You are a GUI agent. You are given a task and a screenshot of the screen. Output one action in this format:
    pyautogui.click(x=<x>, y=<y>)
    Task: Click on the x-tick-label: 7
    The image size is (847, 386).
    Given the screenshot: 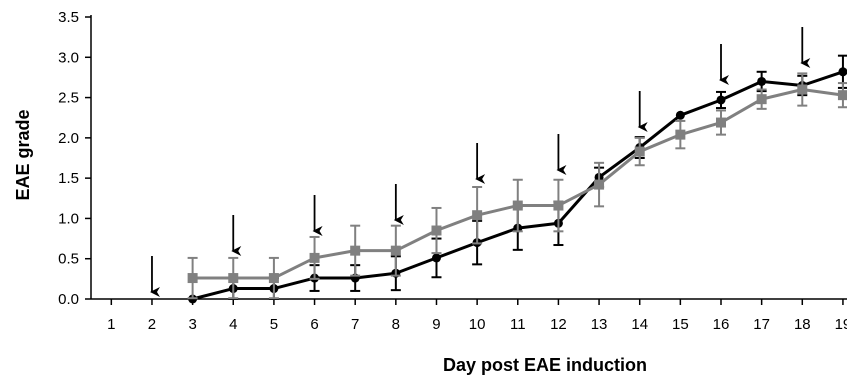 What is the action you would take?
    pyautogui.click(x=355, y=324)
    